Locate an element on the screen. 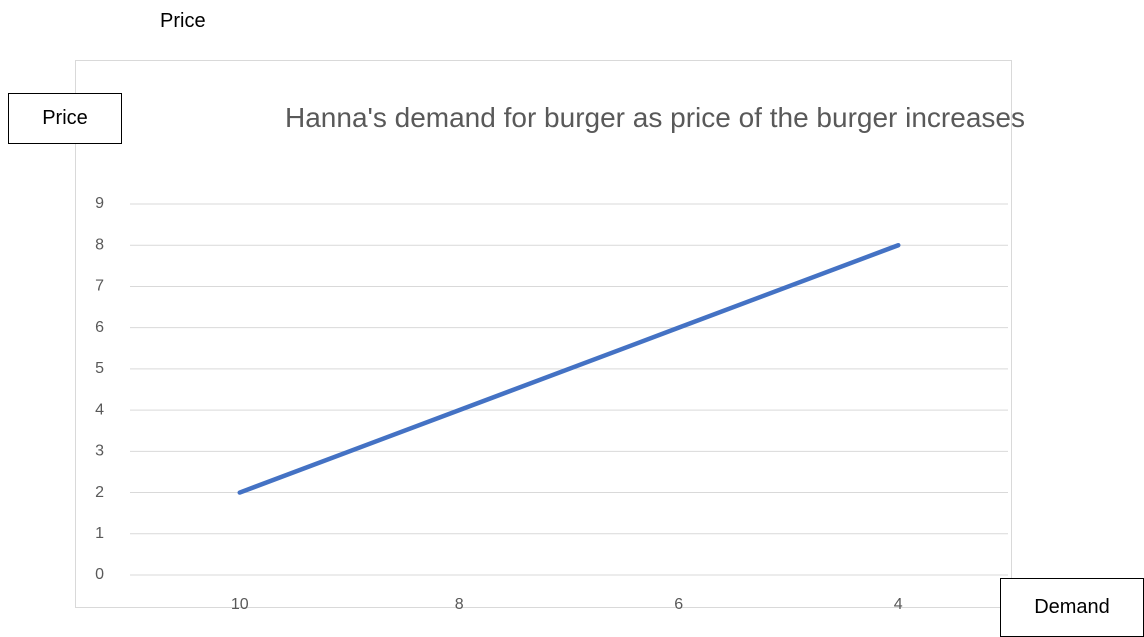 The width and height of the screenshot is (1144, 637). y-tick-label: 2 is located at coordinates (99, 492).